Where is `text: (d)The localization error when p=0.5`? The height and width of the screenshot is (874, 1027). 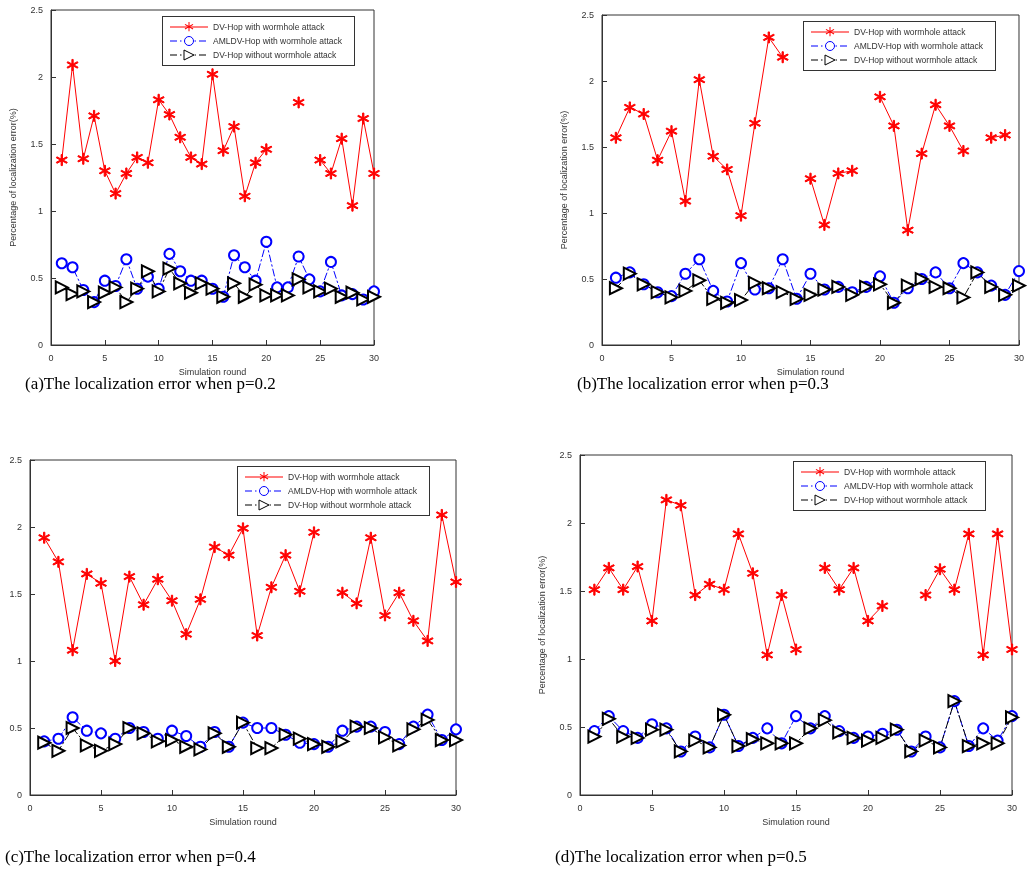
text: (d)The localization error when p=0.5 is located at coordinates (681, 856).